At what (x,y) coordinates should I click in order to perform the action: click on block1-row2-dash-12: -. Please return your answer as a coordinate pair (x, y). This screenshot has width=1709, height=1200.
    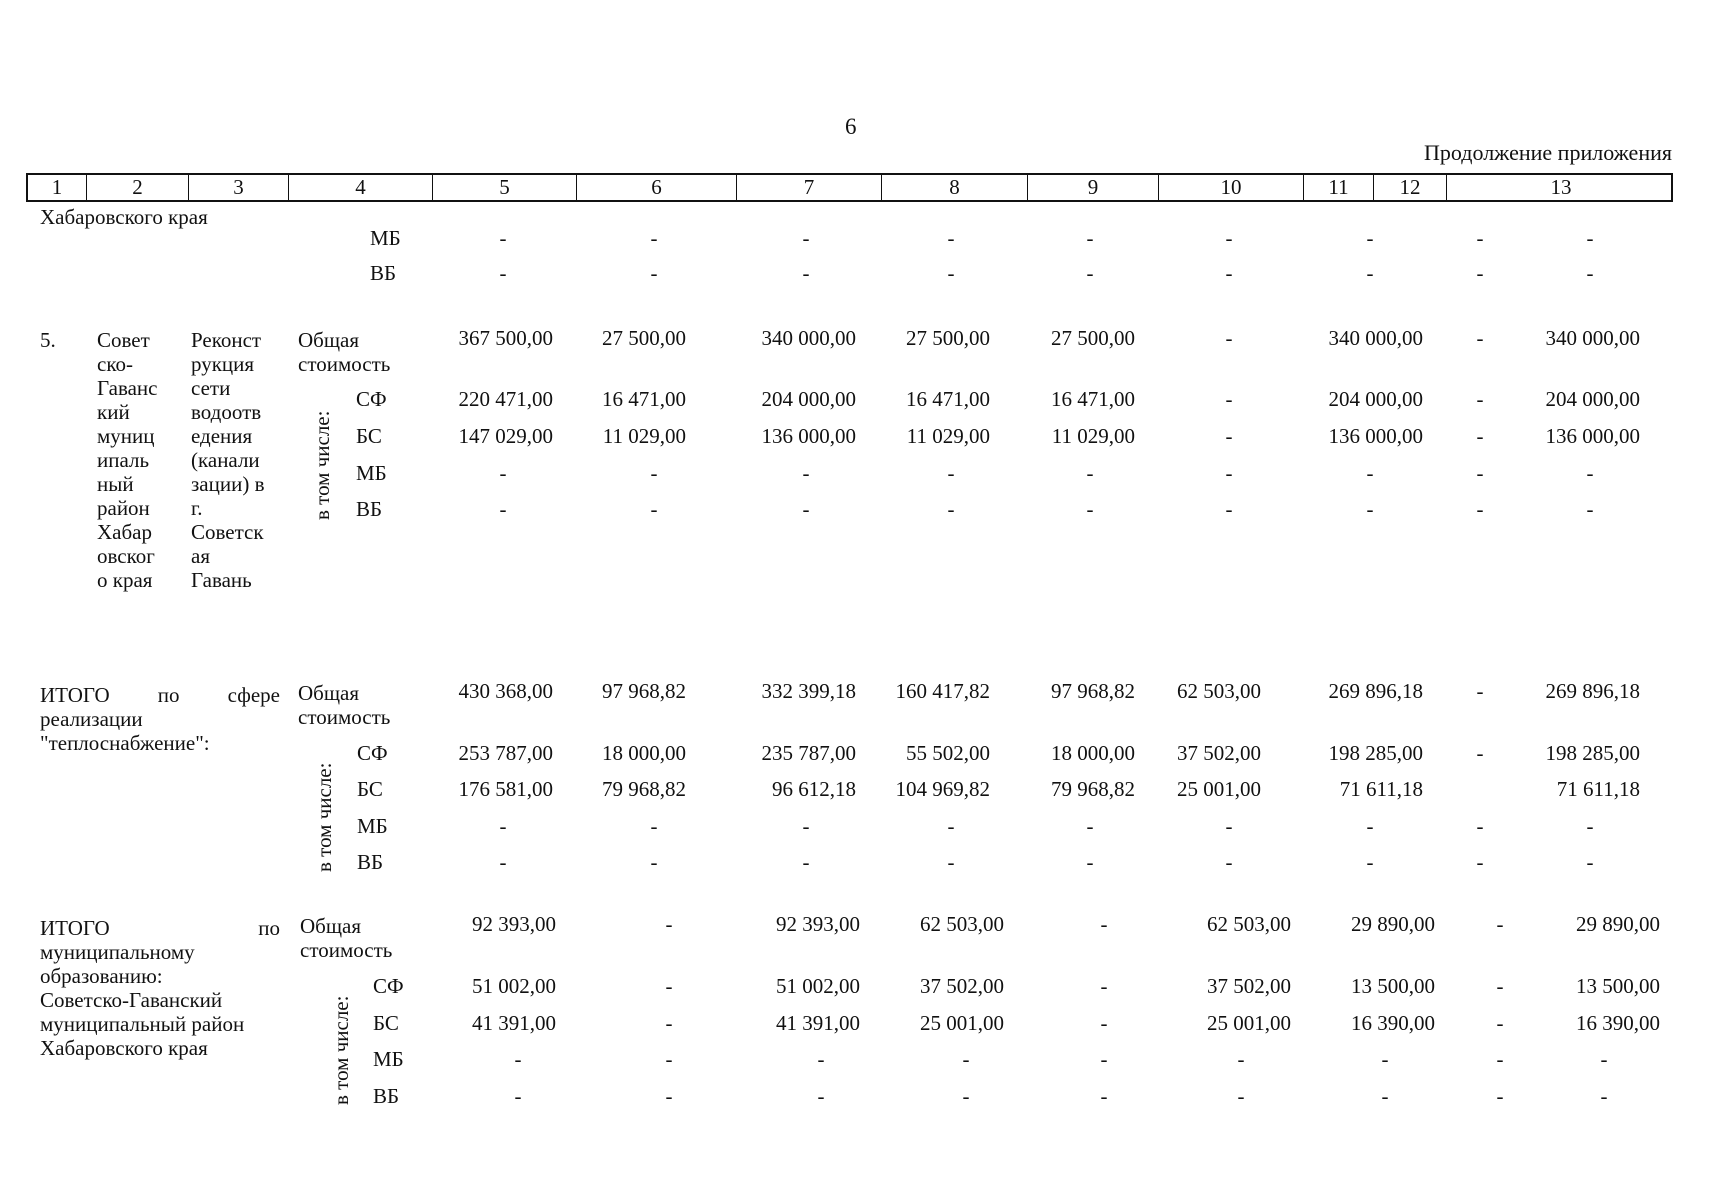
    Looking at the image, I should click on (1480, 473).